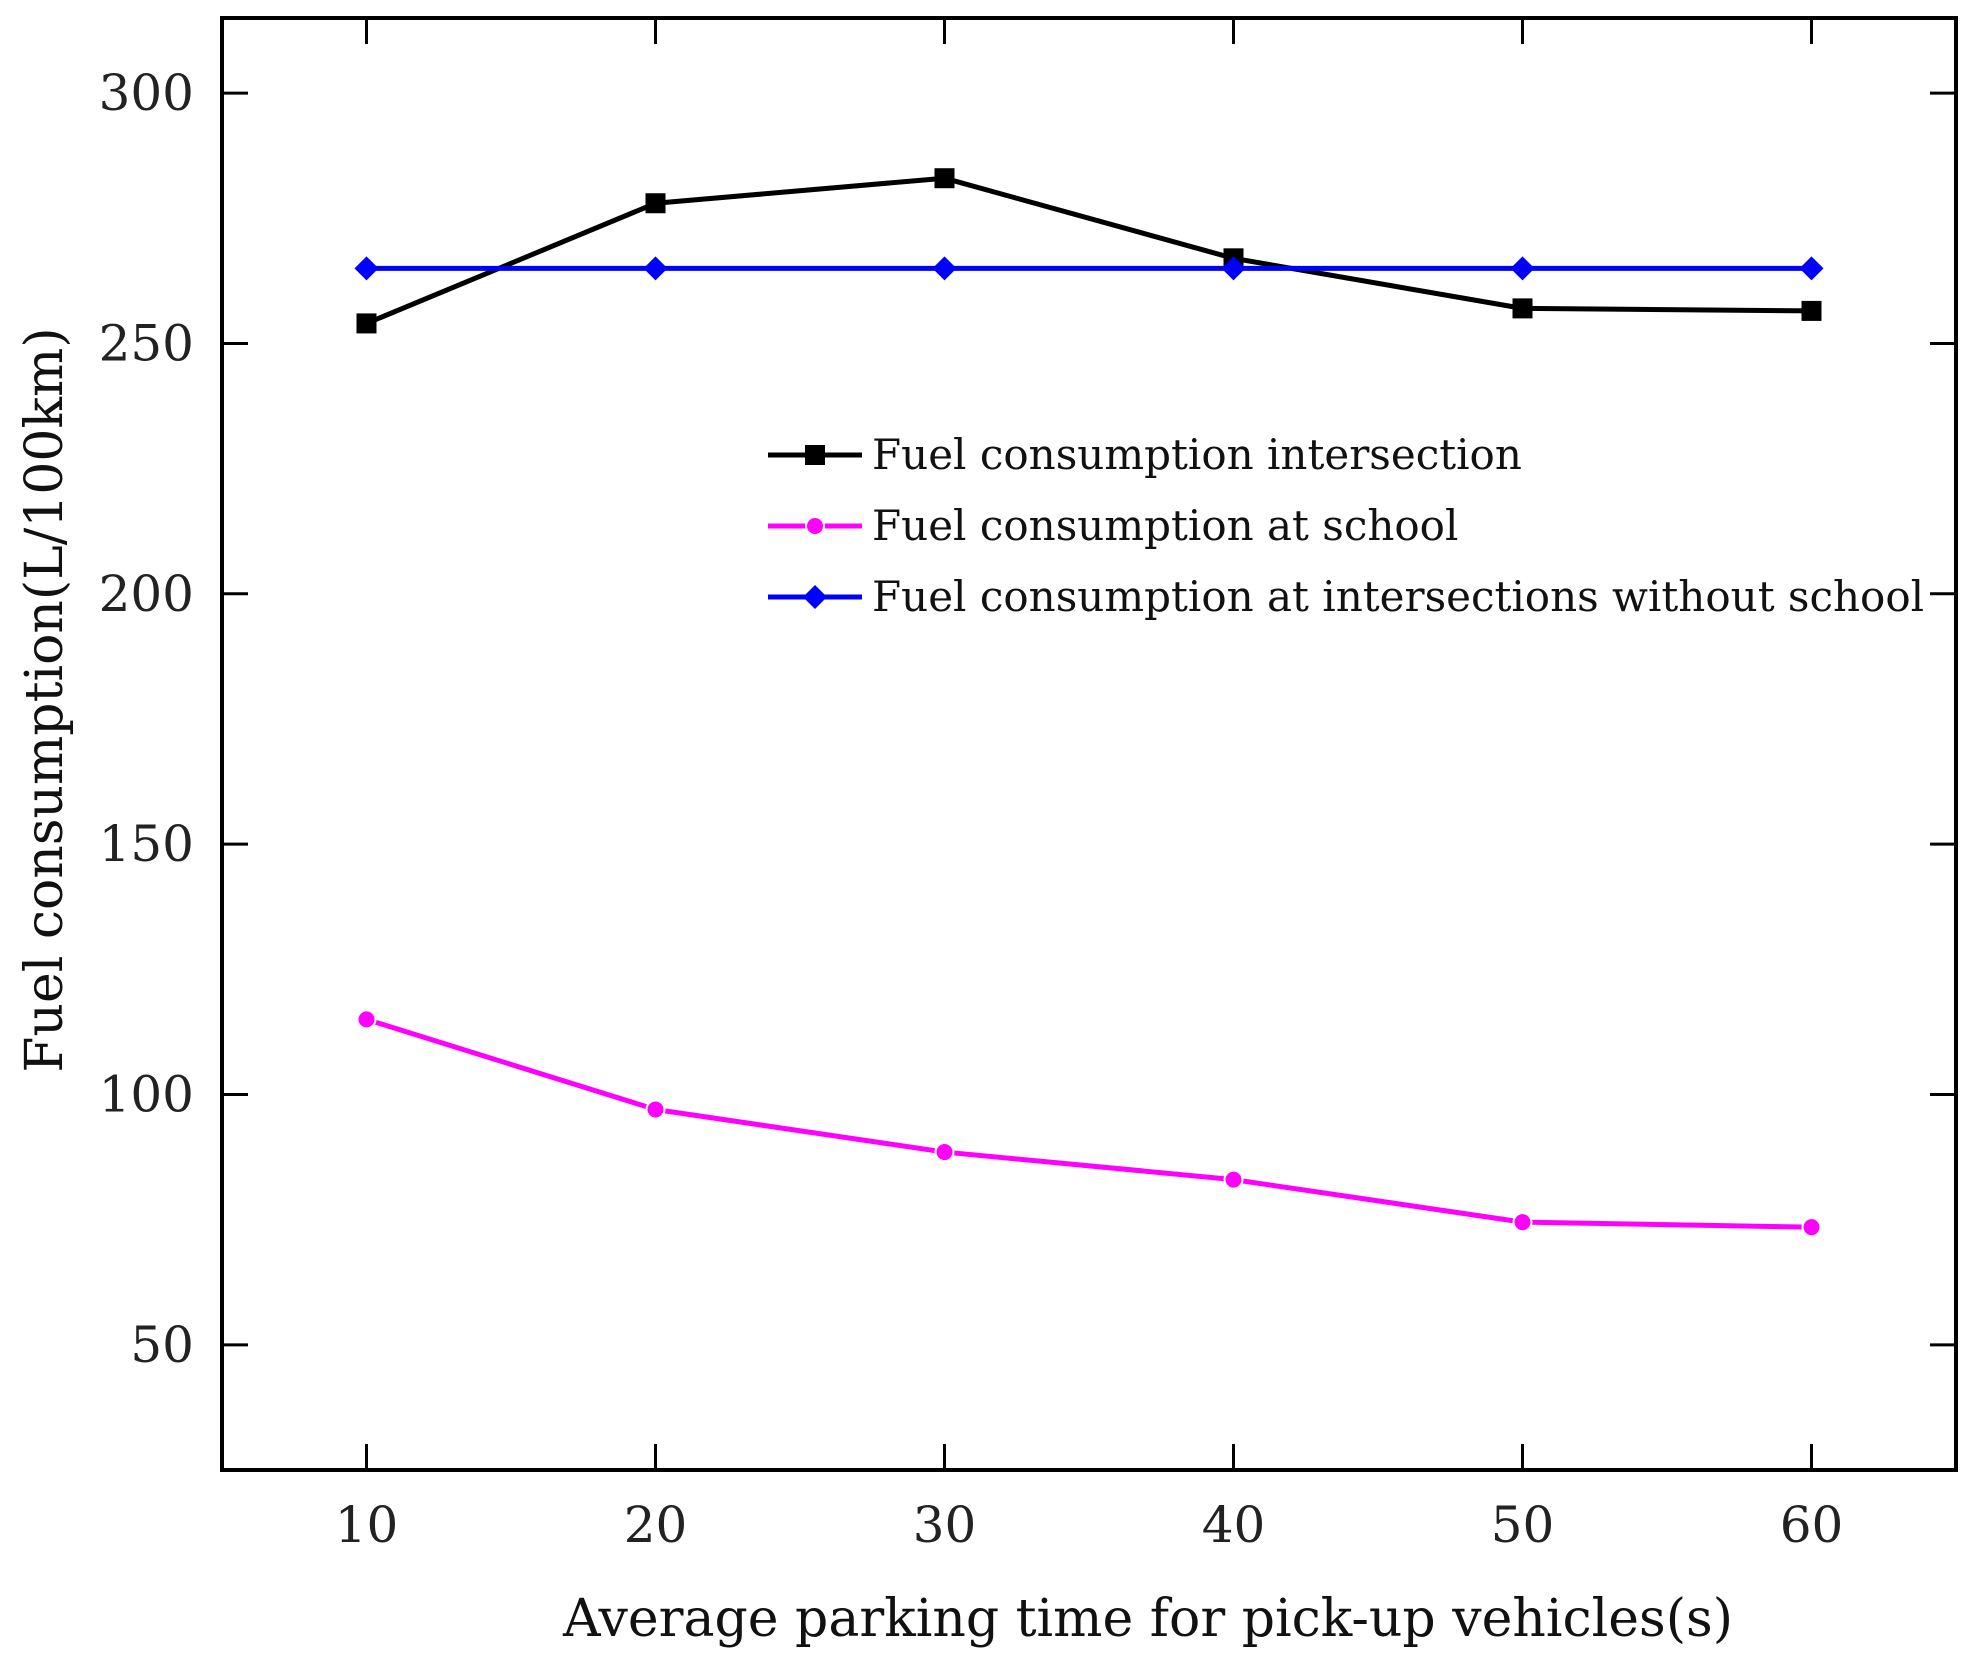 This screenshot has width=1967, height=1654. Describe the element at coordinates (146, 343) in the screenshot. I see `y-tick-label: 250` at that location.